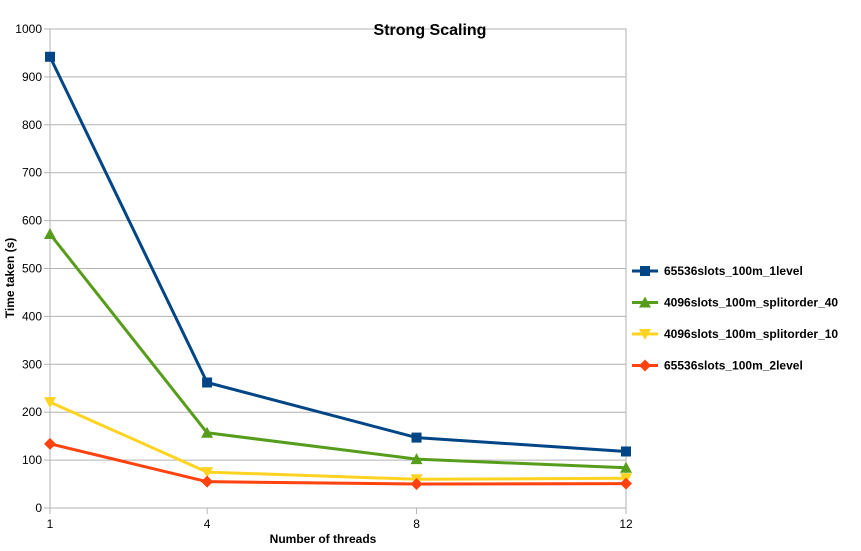 This screenshot has width=861, height=551. I want to click on y-tick-label: 200, so click(32, 412).